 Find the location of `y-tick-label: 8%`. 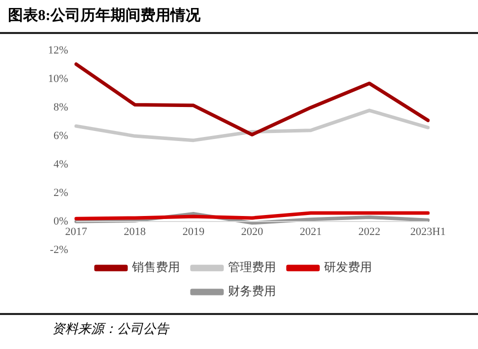

y-tick-label: 8% is located at coordinates (60, 107).